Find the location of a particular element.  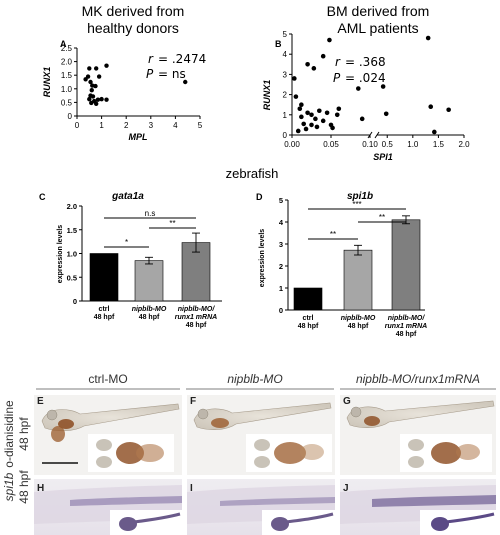

row-label-stain-line1: o-dianisidine is located at coordinates (9, 434).